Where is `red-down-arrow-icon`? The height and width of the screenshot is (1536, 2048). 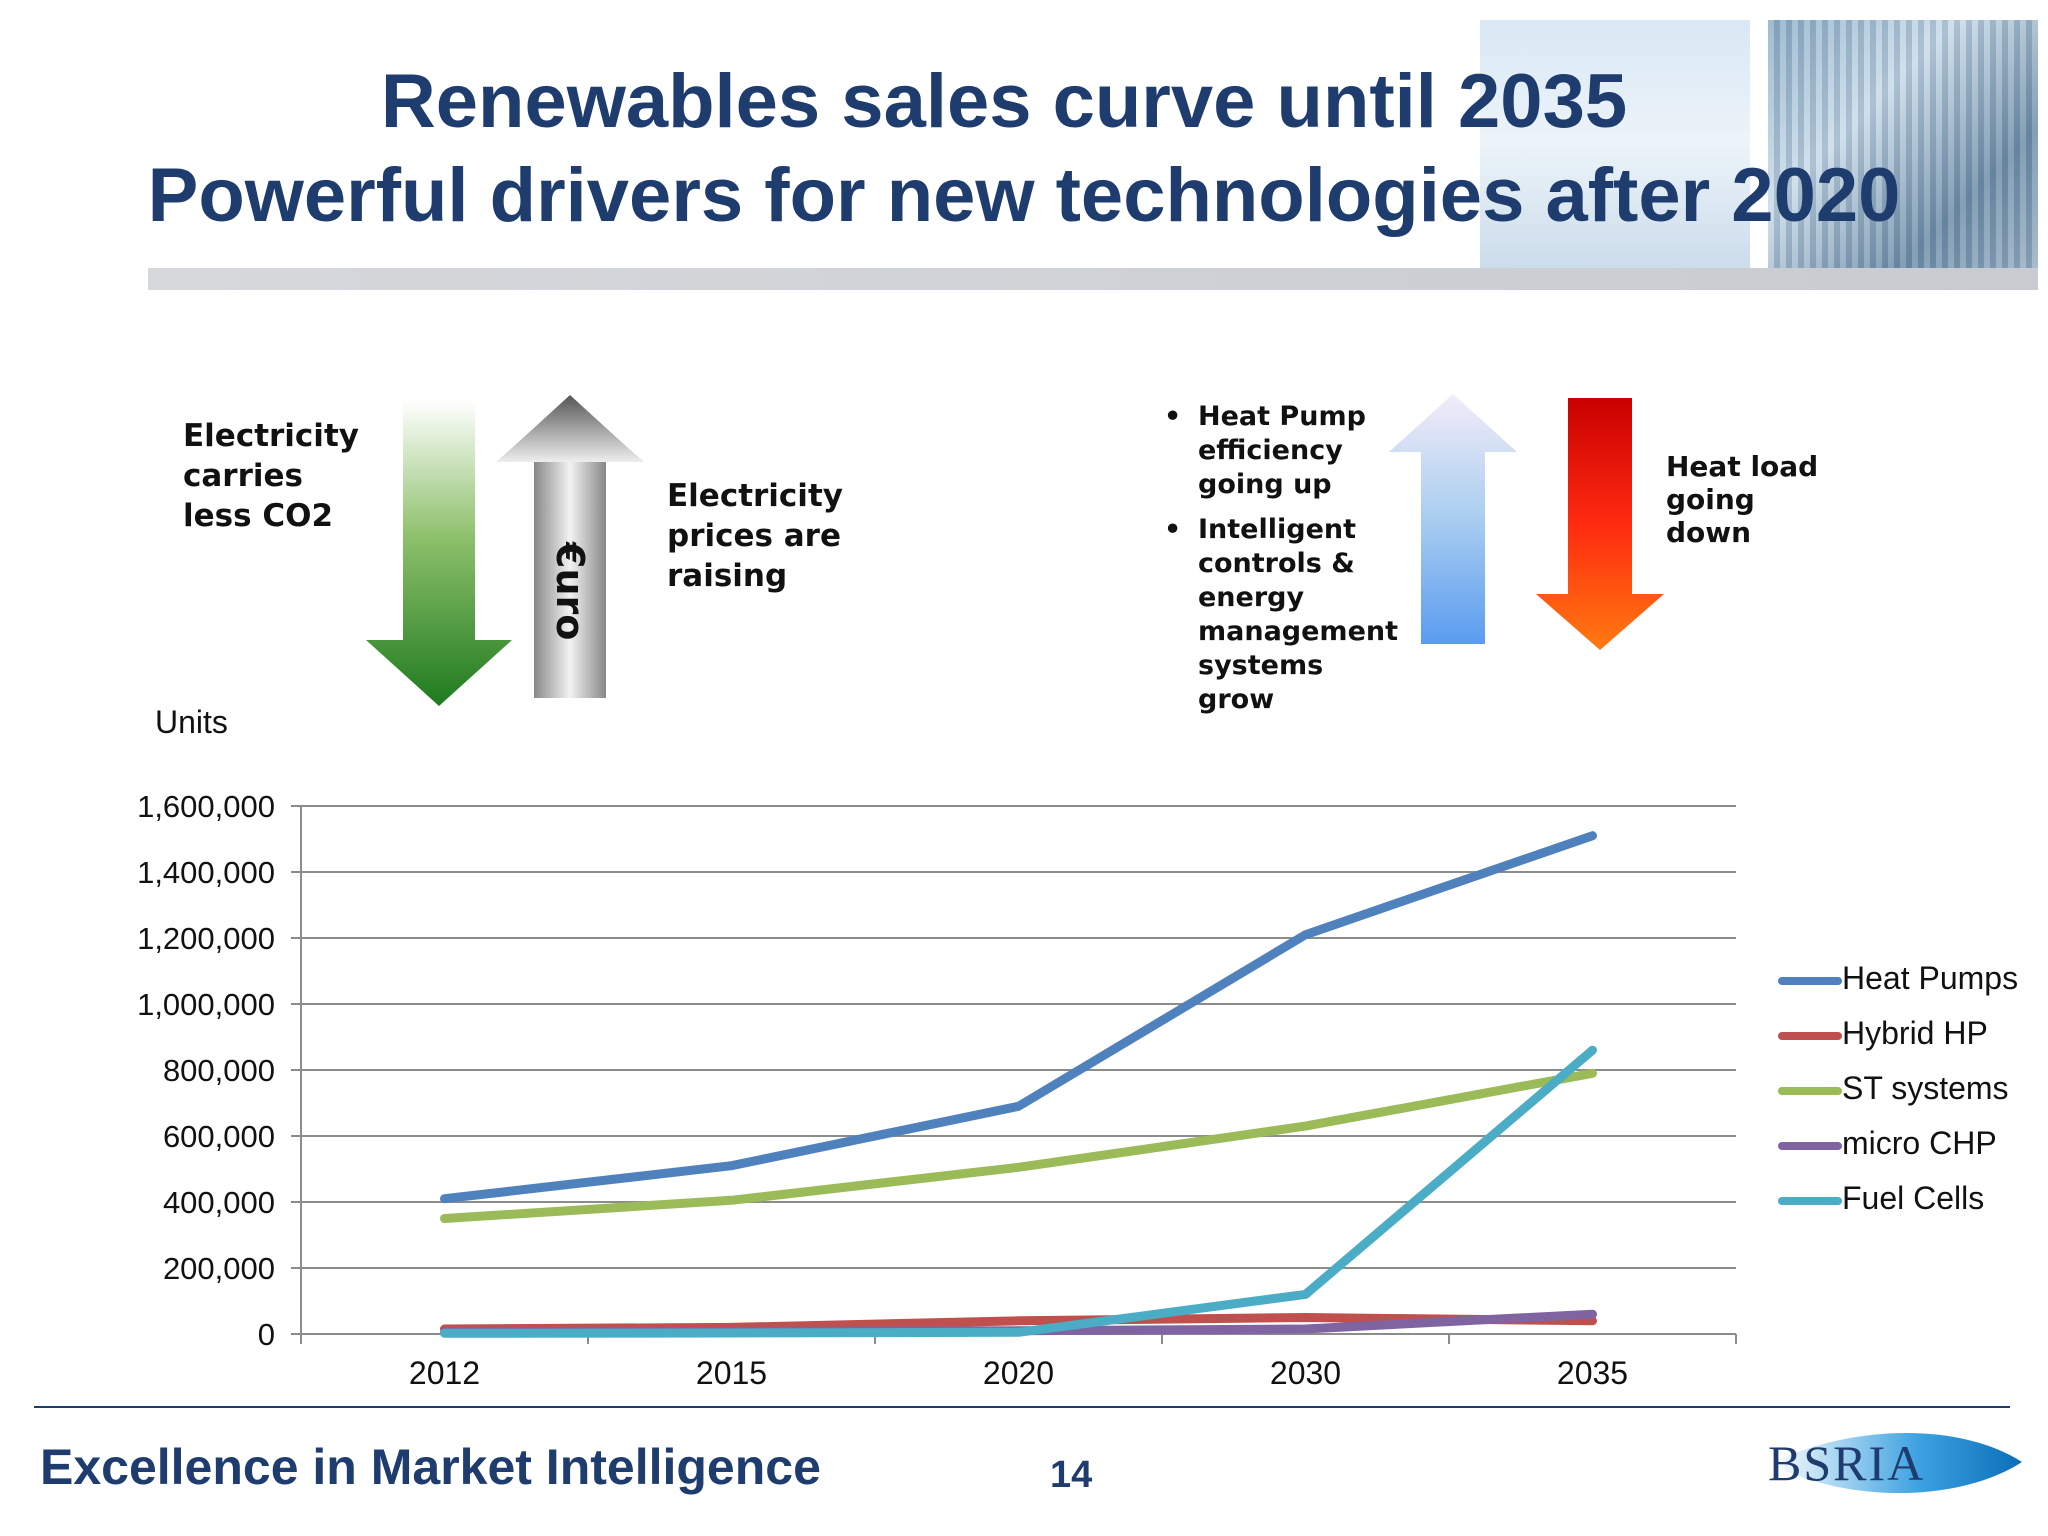
red-down-arrow-icon is located at coordinates (1600, 524).